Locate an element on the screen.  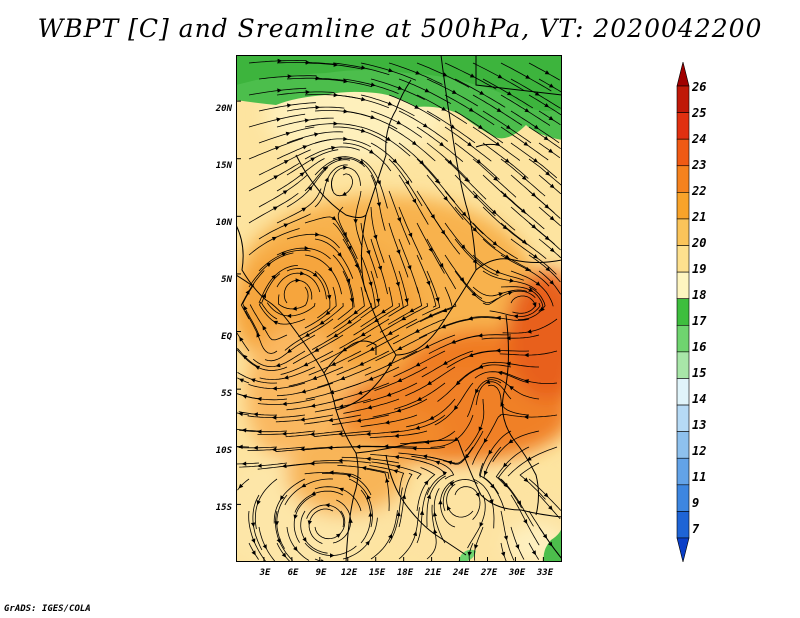
colorbar-label-26: 26 is located at coordinates (699, 87).